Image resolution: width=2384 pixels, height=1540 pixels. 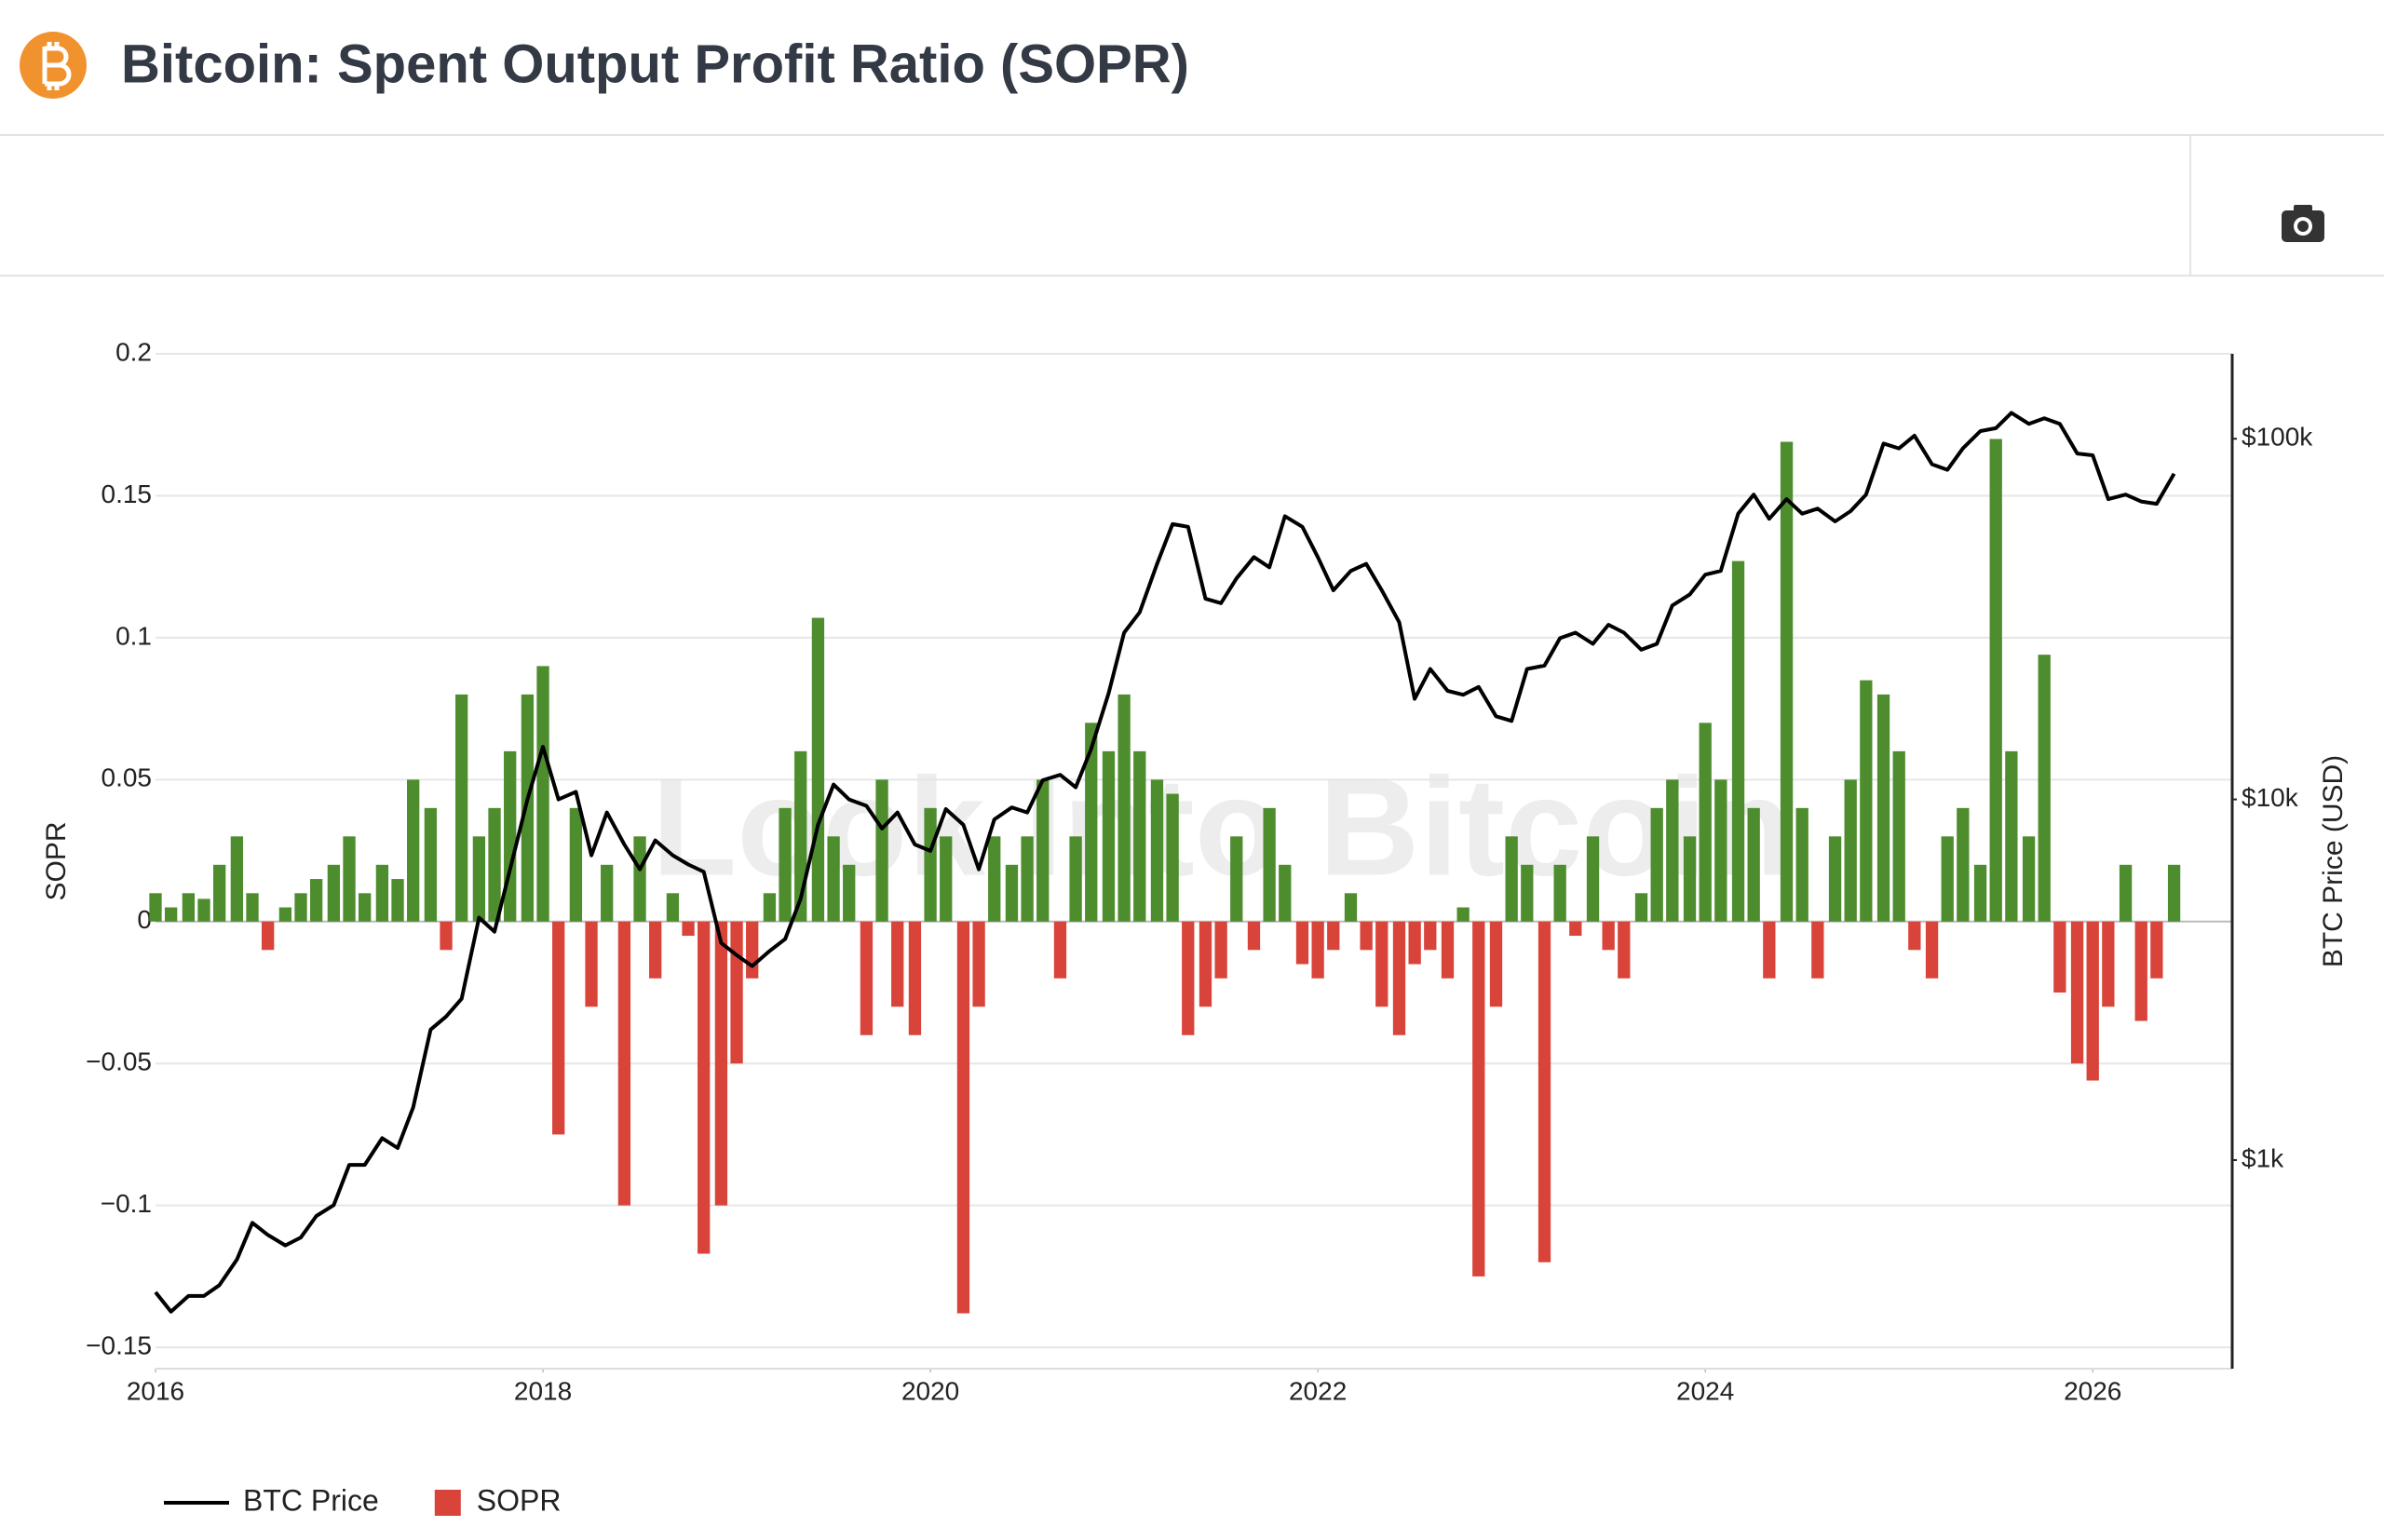 What do you see at coordinates (133, 352) in the screenshot?
I see `y-tick-label: 0.2` at bounding box center [133, 352].